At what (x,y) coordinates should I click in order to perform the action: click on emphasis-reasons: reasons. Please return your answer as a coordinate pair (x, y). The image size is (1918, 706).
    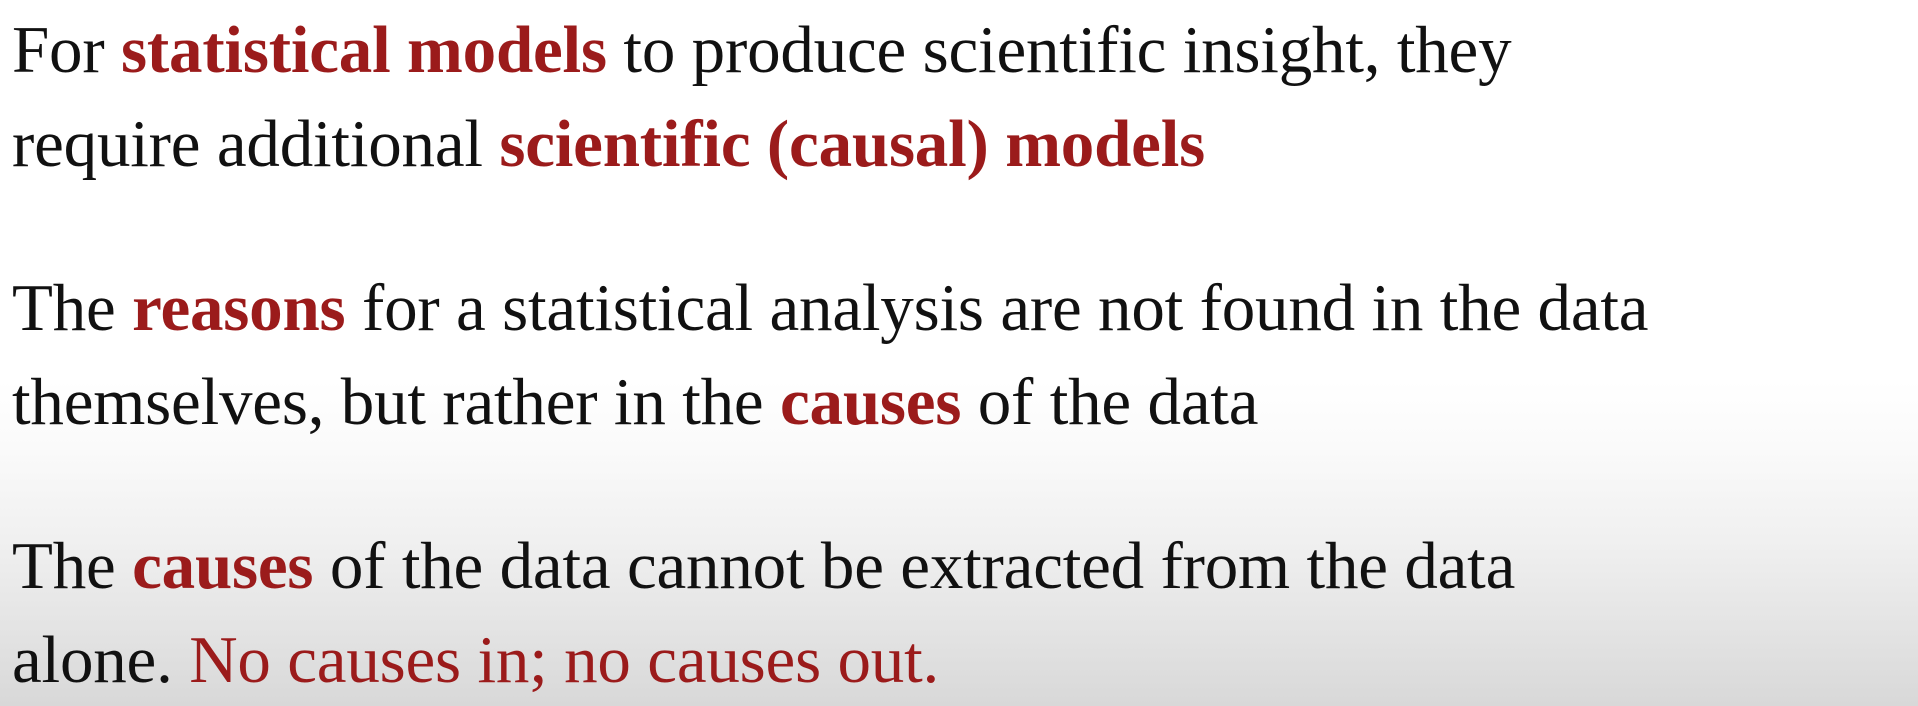
    Looking at the image, I should click on (239, 308).